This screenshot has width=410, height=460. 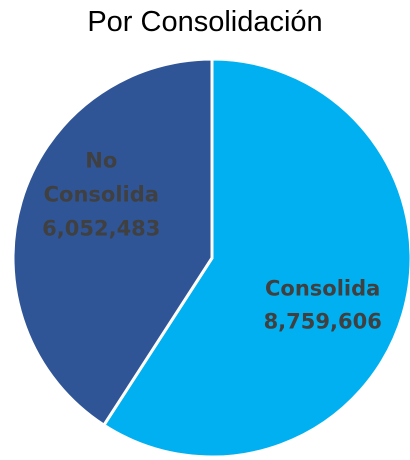 What do you see at coordinates (101, 228) in the screenshot?
I see `value-label: 6,052,483` at bounding box center [101, 228].